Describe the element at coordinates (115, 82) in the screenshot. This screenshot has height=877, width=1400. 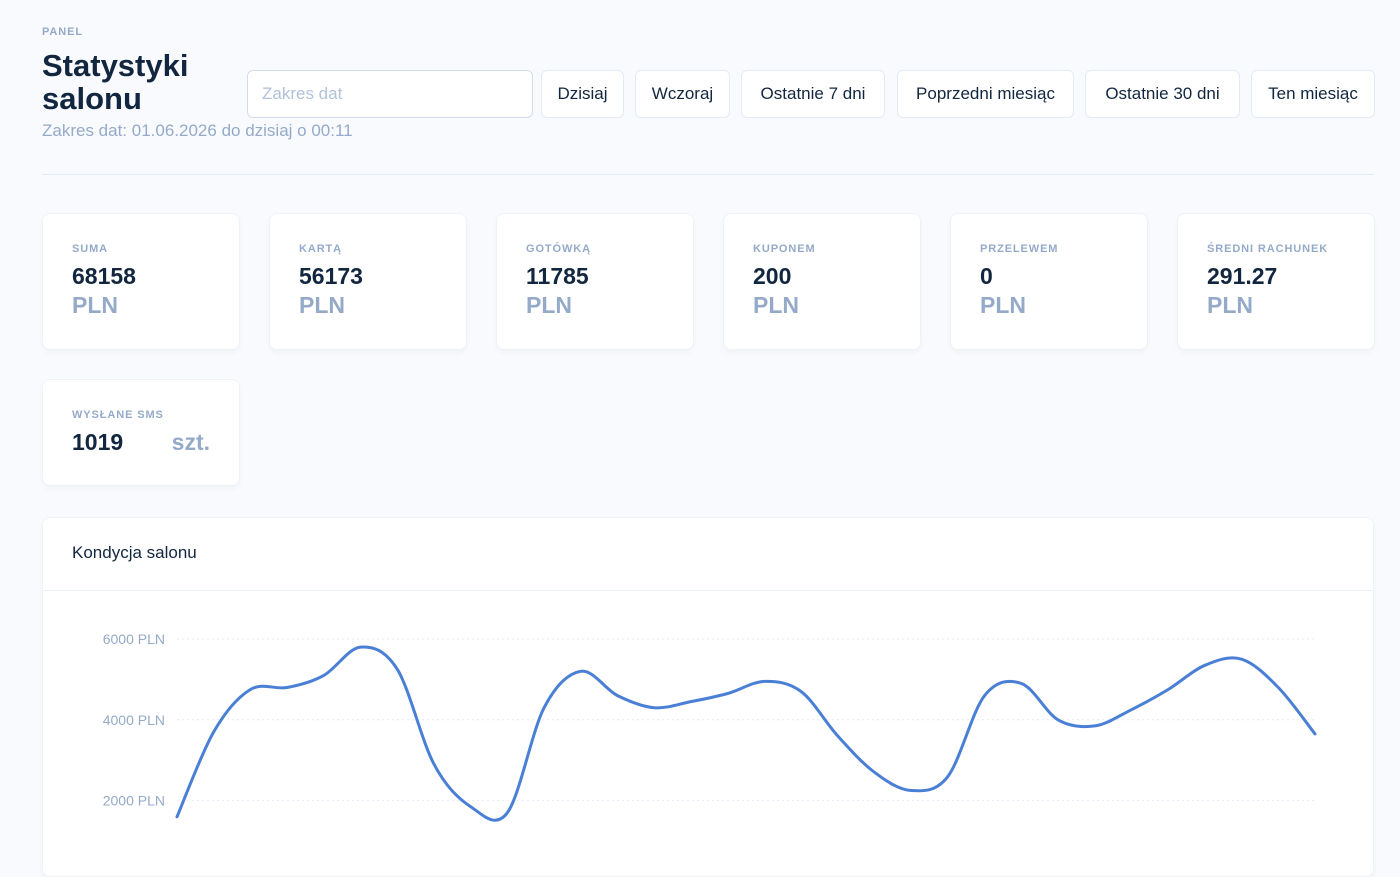
I see `page-title: Statystyki salonu` at that location.